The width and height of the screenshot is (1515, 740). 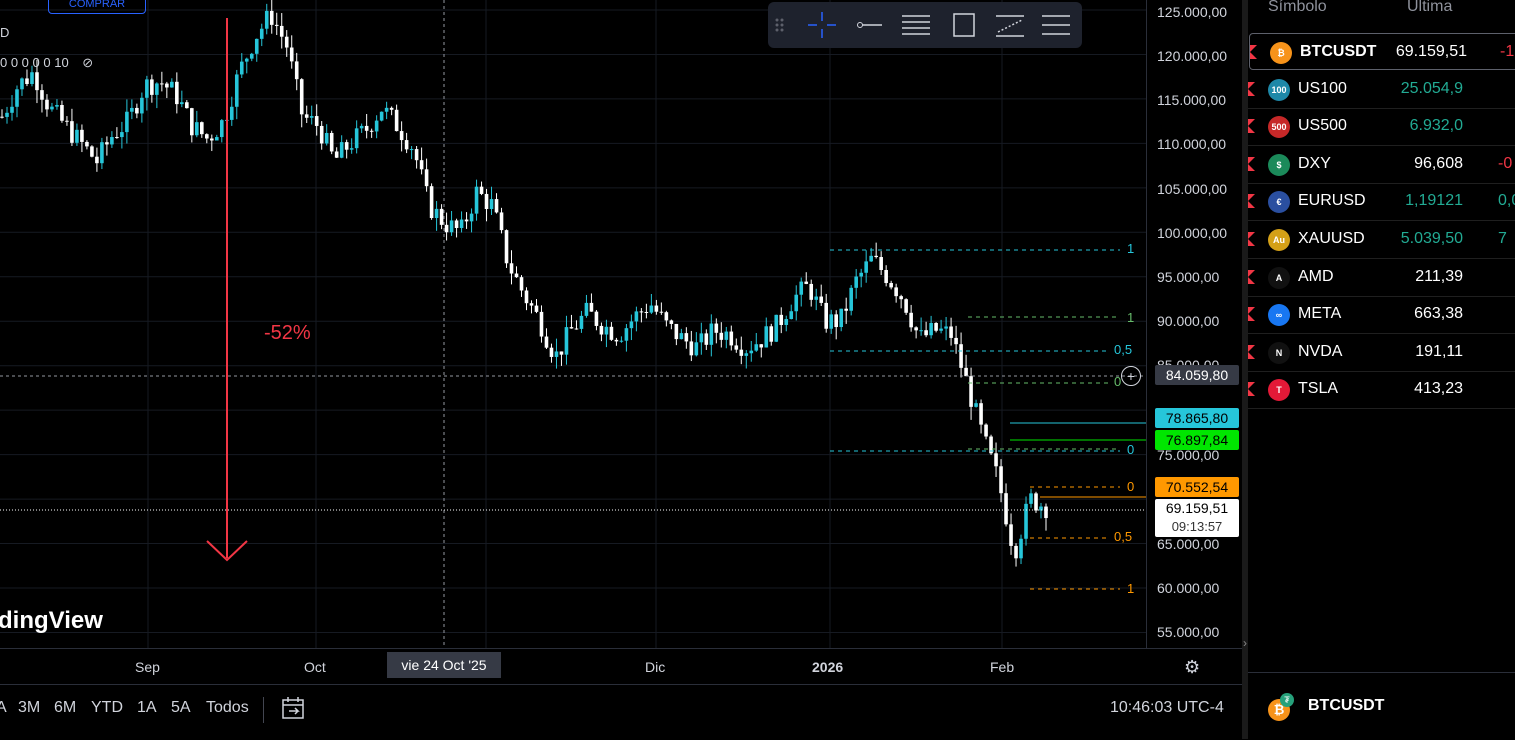 What do you see at coordinates (870, 25) in the screenshot?
I see `trend-line-tool-icon` at bounding box center [870, 25].